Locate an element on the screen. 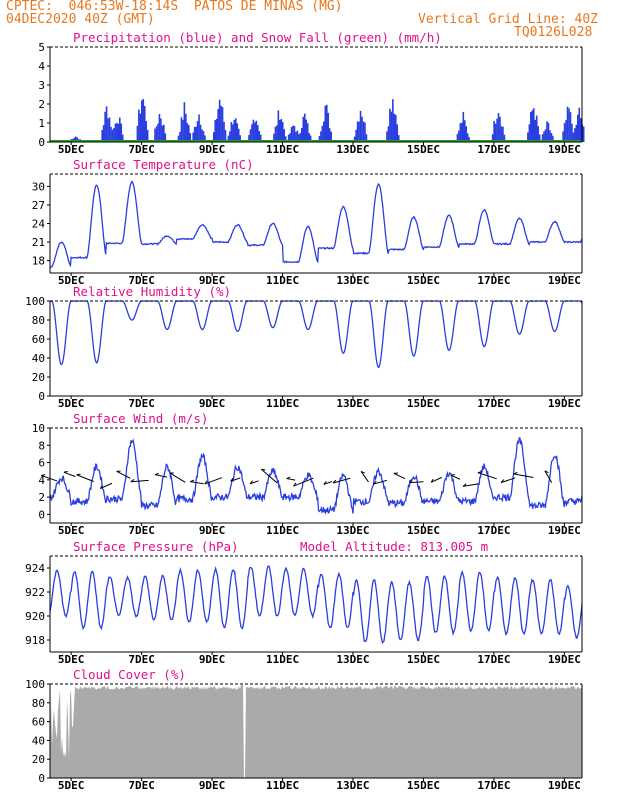 This screenshot has width=618, height=800. panel-4-xtick: 13DEC is located at coordinates (352, 530).